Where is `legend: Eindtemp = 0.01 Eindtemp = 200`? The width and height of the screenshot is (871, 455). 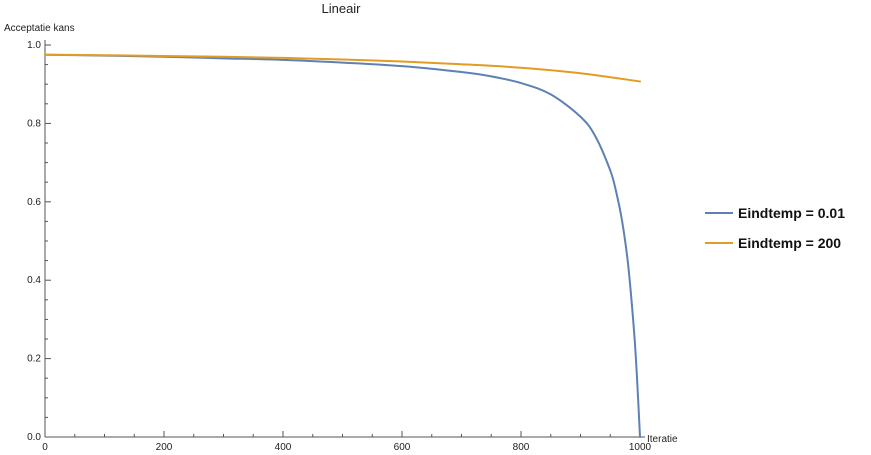 legend: Eindtemp = 0.01 Eindtemp = 200 is located at coordinates (775, 228).